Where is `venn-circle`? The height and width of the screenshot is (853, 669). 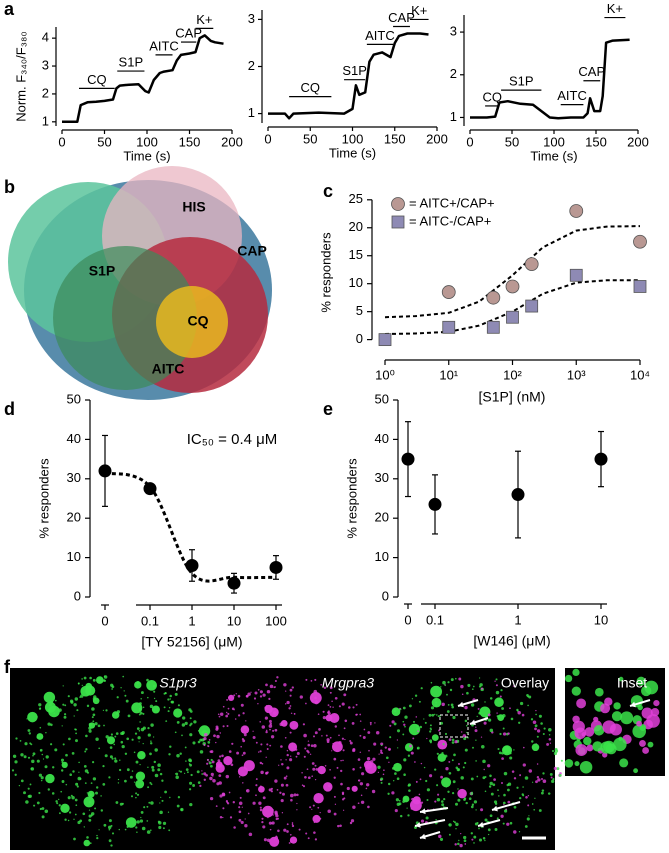
venn-circle is located at coordinates (192, 322).